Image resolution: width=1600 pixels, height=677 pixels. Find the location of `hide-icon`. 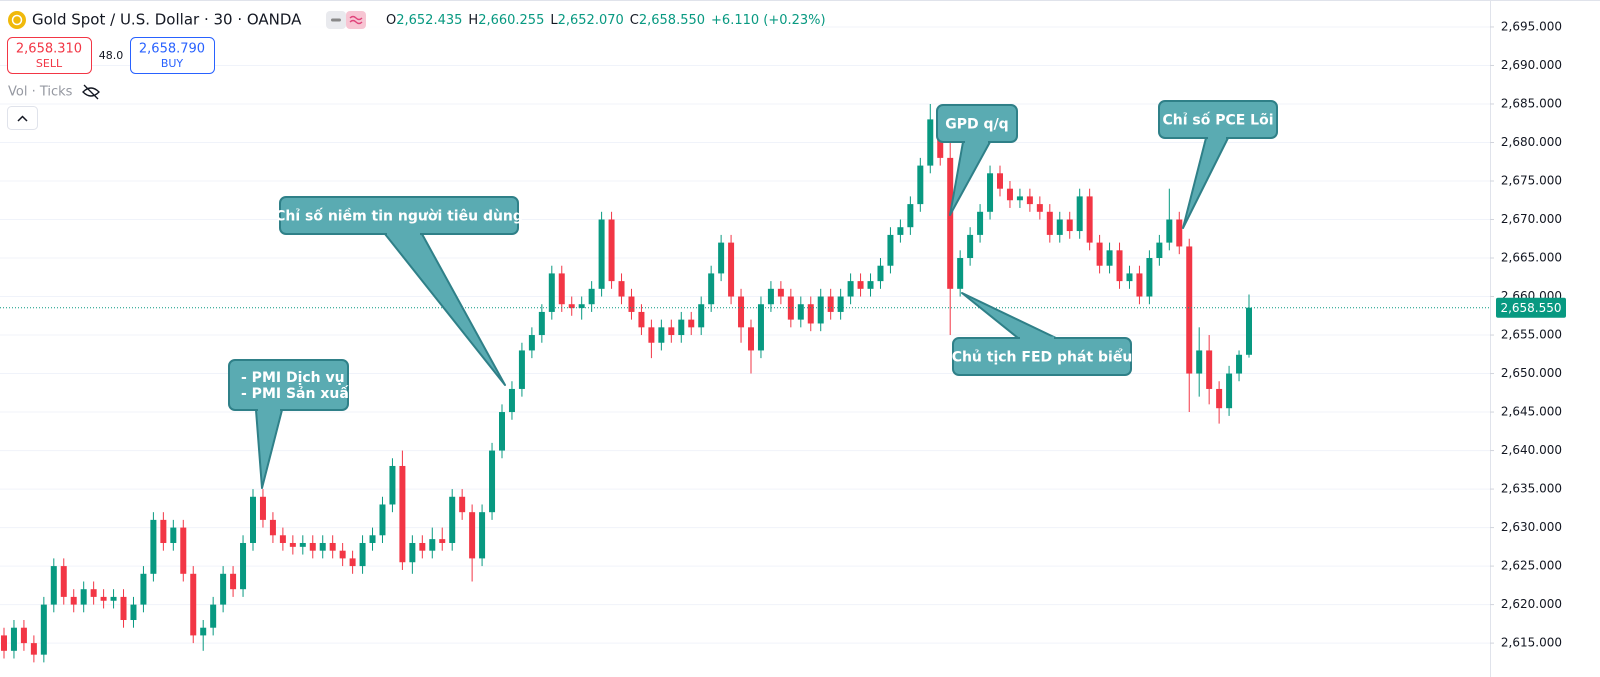

hide-icon is located at coordinates (91, 92).